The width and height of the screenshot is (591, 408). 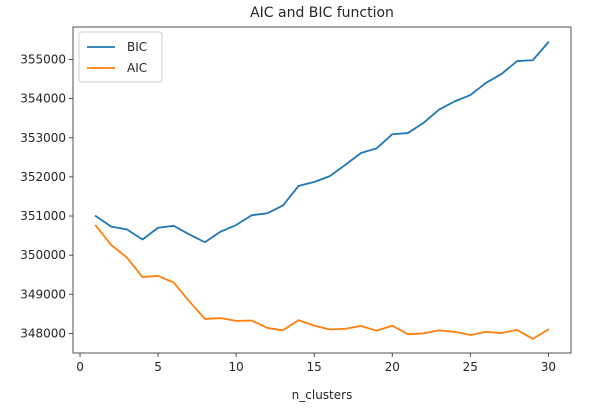 I want to click on legend: BIC AIC, so click(x=120, y=57).